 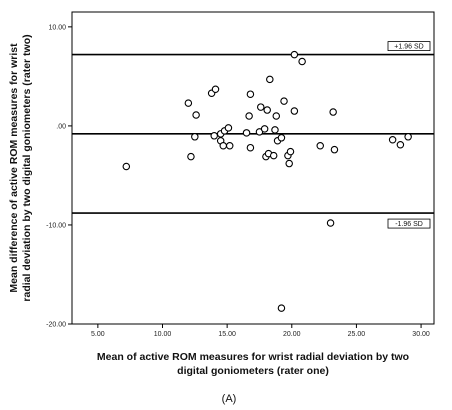 What do you see at coordinates (59, 176) in the screenshot?
I see `y-axis: 10.00 .00 -10.00 -20.00` at bounding box center [59, 176].